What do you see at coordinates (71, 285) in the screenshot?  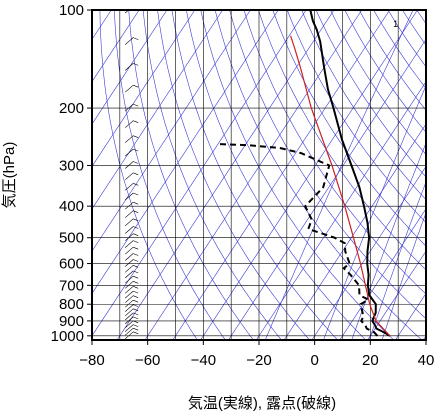 I see `y-tick-label: 700` at bounding box center [71, 285].